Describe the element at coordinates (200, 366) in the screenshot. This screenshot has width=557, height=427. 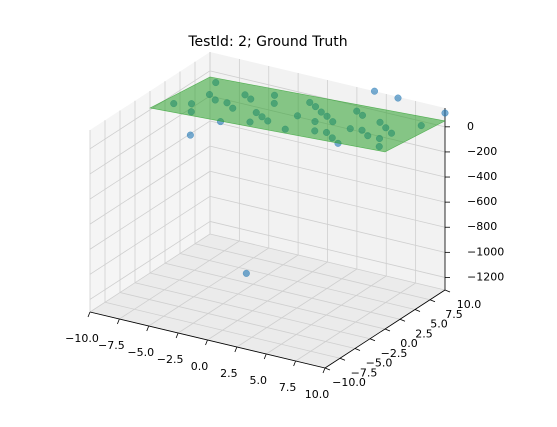
I see `x-tick-label: 0.0` at that location.